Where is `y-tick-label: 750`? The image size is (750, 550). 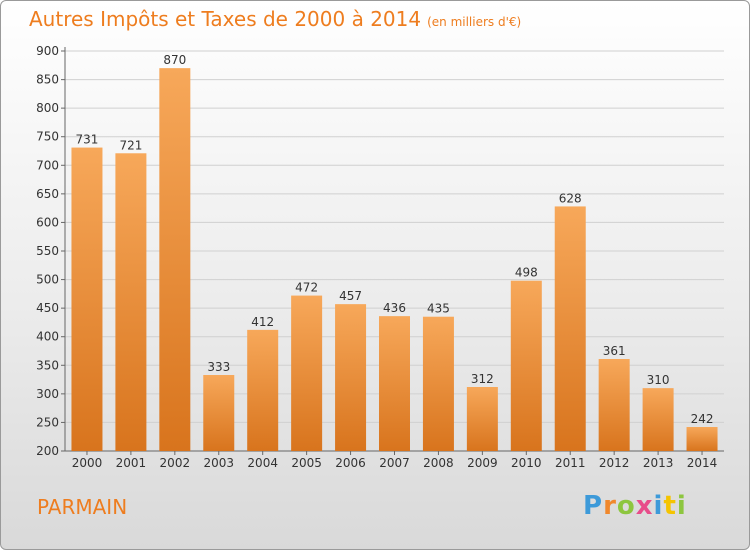
y-tick-label: 750 is located at coordinates (47, 137).